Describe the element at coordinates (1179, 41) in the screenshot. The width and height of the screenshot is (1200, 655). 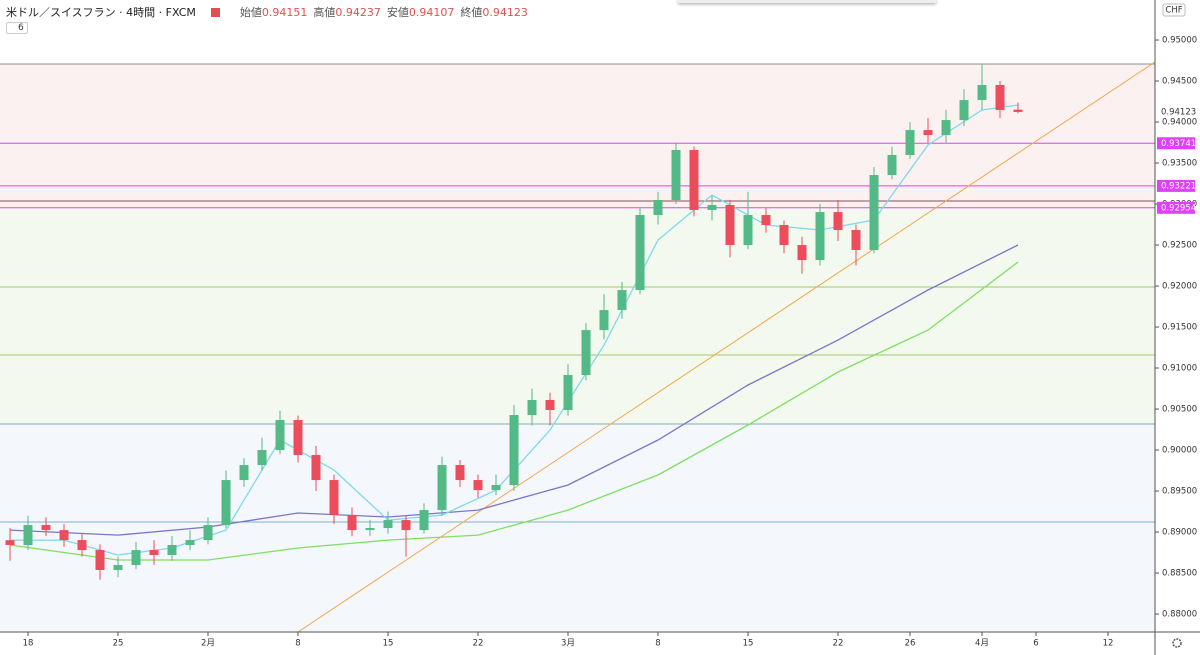
I see `y-tick-label: 0.95000` at that location.